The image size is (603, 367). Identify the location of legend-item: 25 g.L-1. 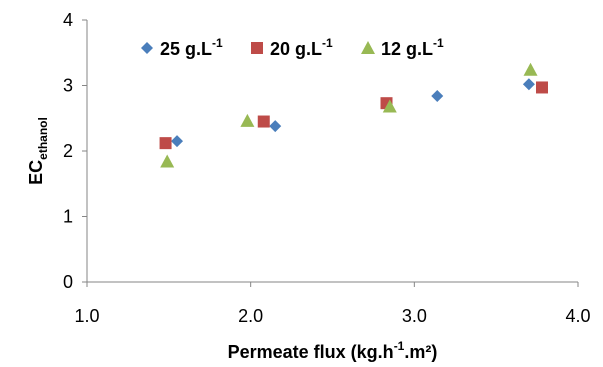
(182, 47).